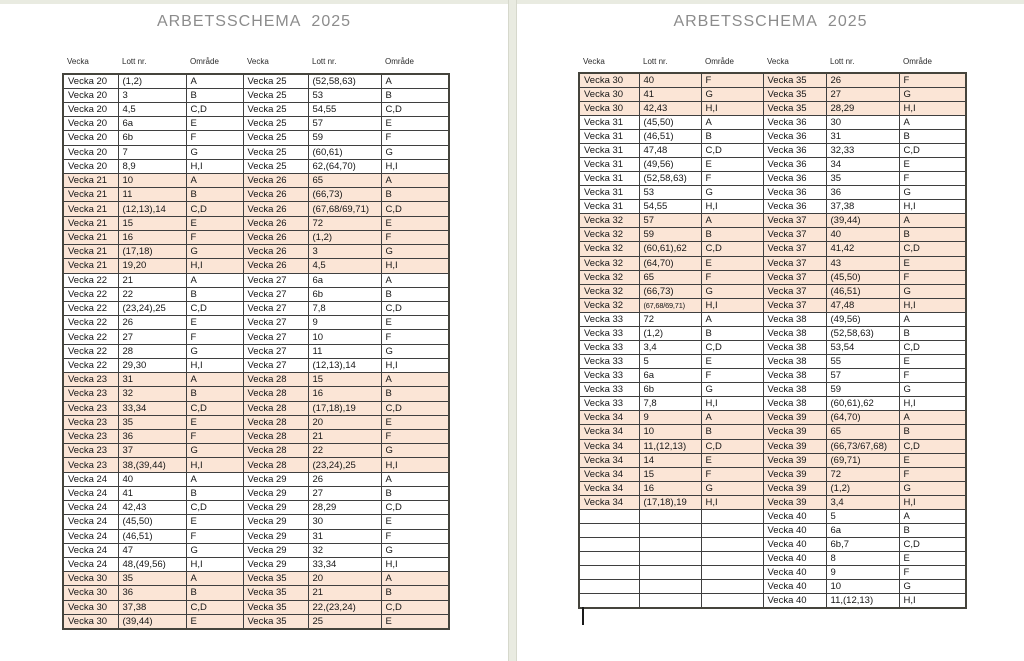 This screenshot has width=1024, height=661. What do you see at coordinates (344, 166) in the screenshot?
I see `cell: 62,(64,70)` at bounding box center [344, 166].